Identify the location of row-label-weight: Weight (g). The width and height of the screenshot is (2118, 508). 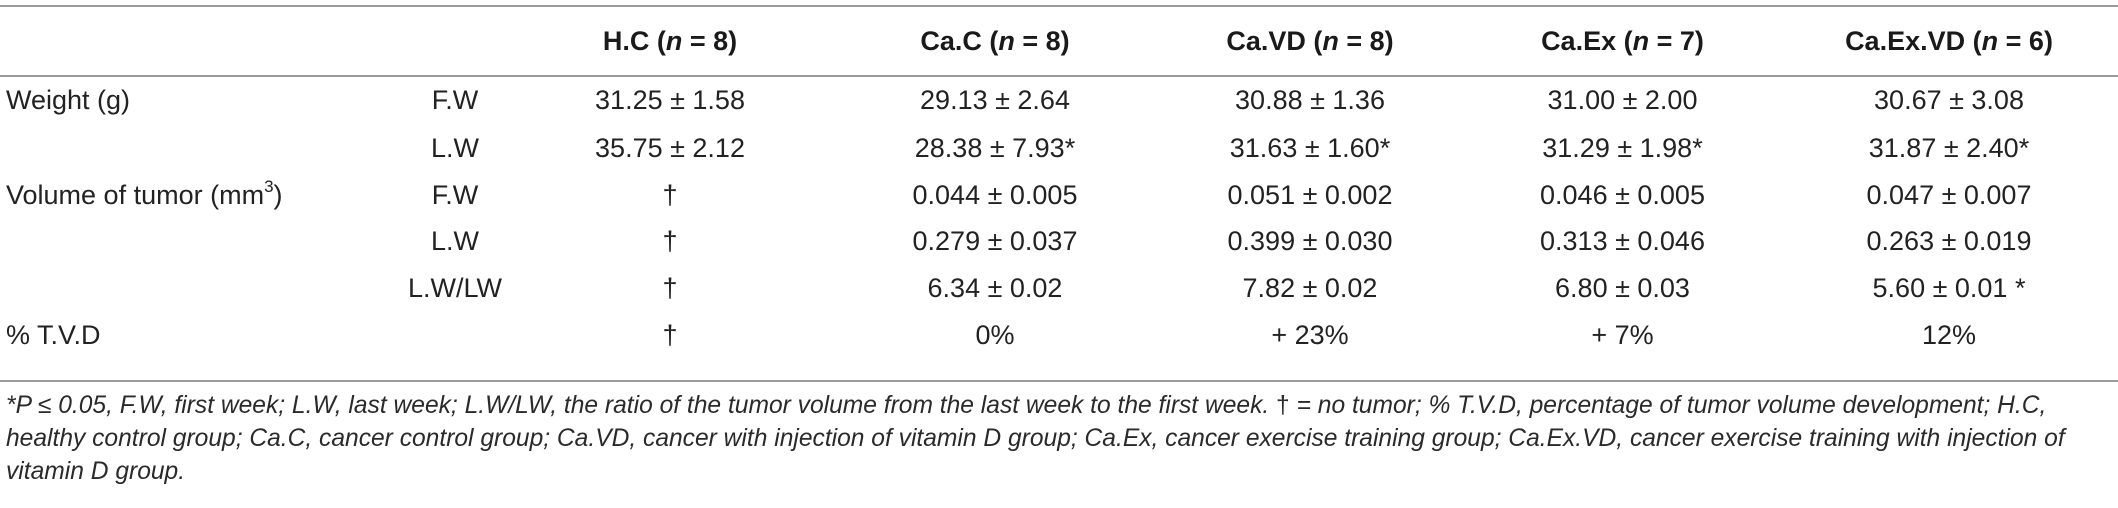
(68, 99).